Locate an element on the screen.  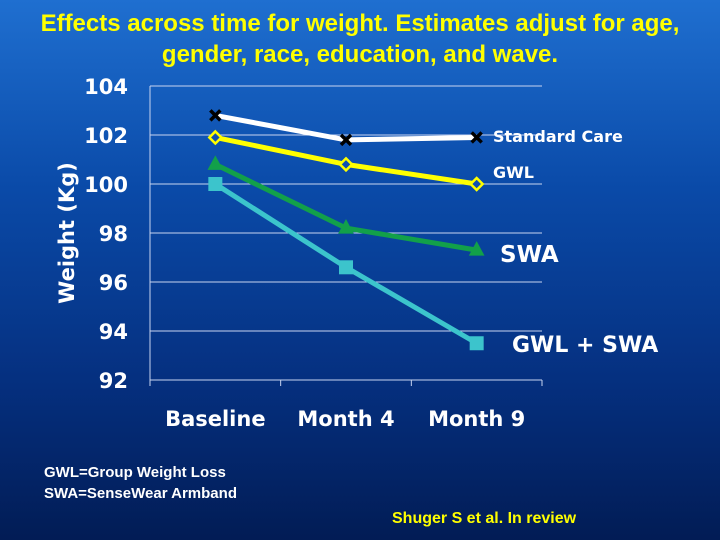
citation: Shuger S et al. In review is located at coordinates (484, 518).